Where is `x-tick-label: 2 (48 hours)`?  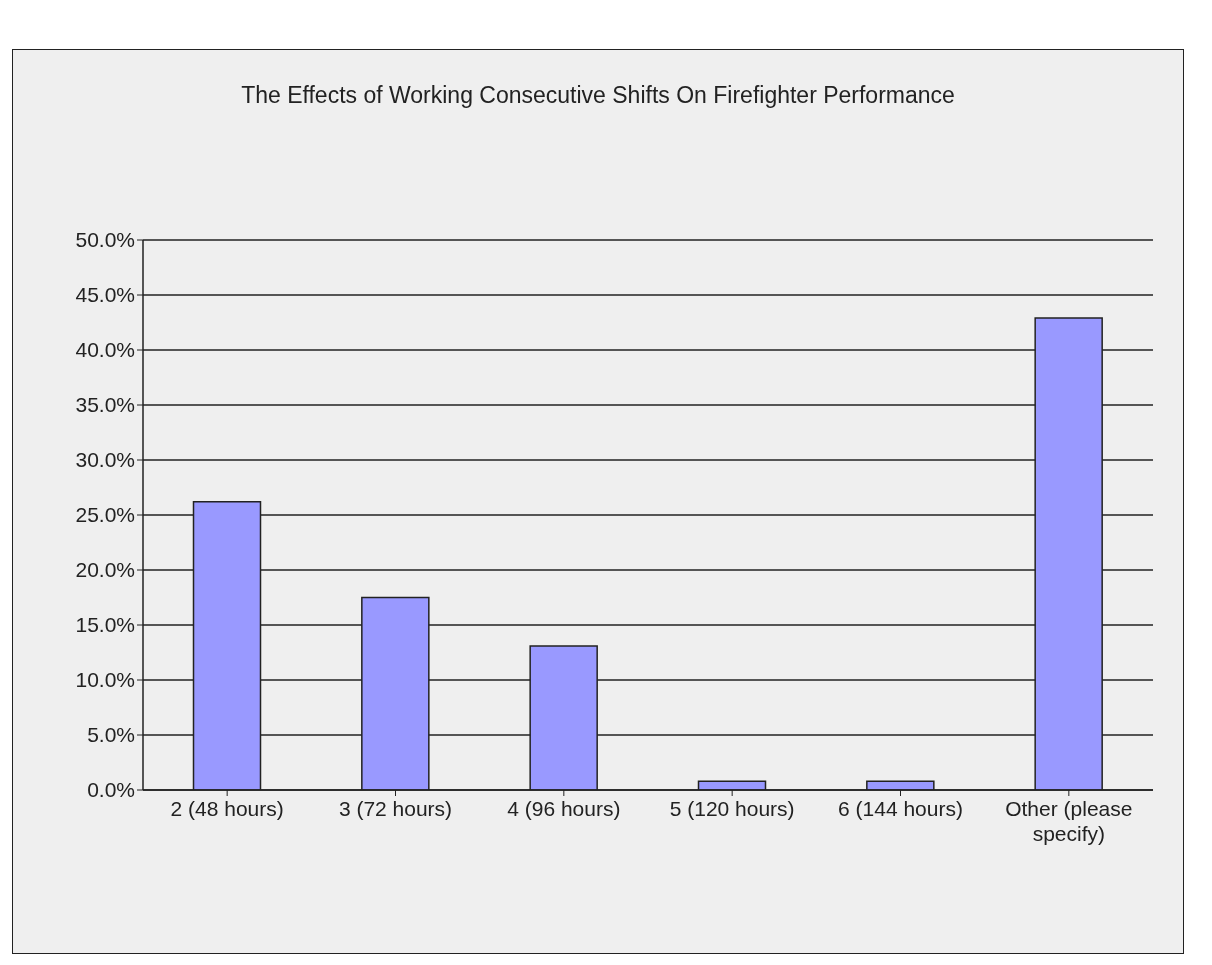 x-tick-label: 2 (48 hours) is located at coordinates (227, 808).